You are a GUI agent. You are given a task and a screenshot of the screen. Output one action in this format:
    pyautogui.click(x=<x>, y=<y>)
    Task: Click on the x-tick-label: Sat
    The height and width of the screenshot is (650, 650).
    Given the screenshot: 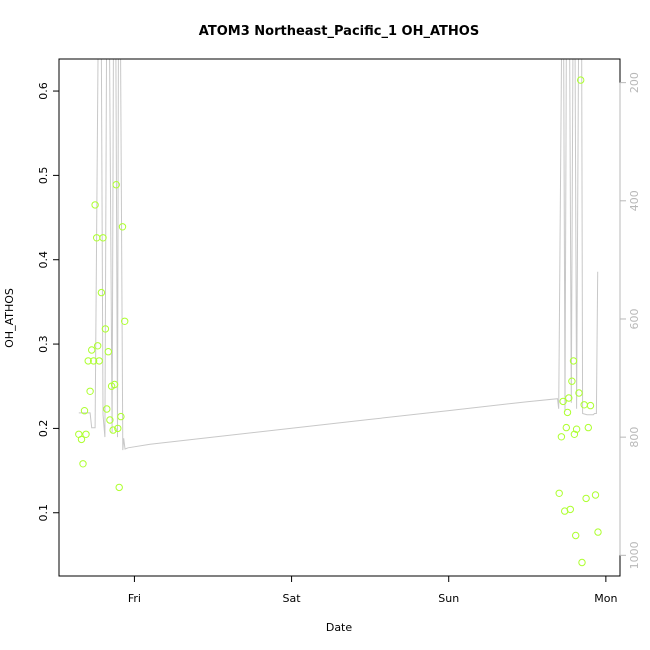 What is the action you would take?
    pyautogui.click(x=292, y=598)
    